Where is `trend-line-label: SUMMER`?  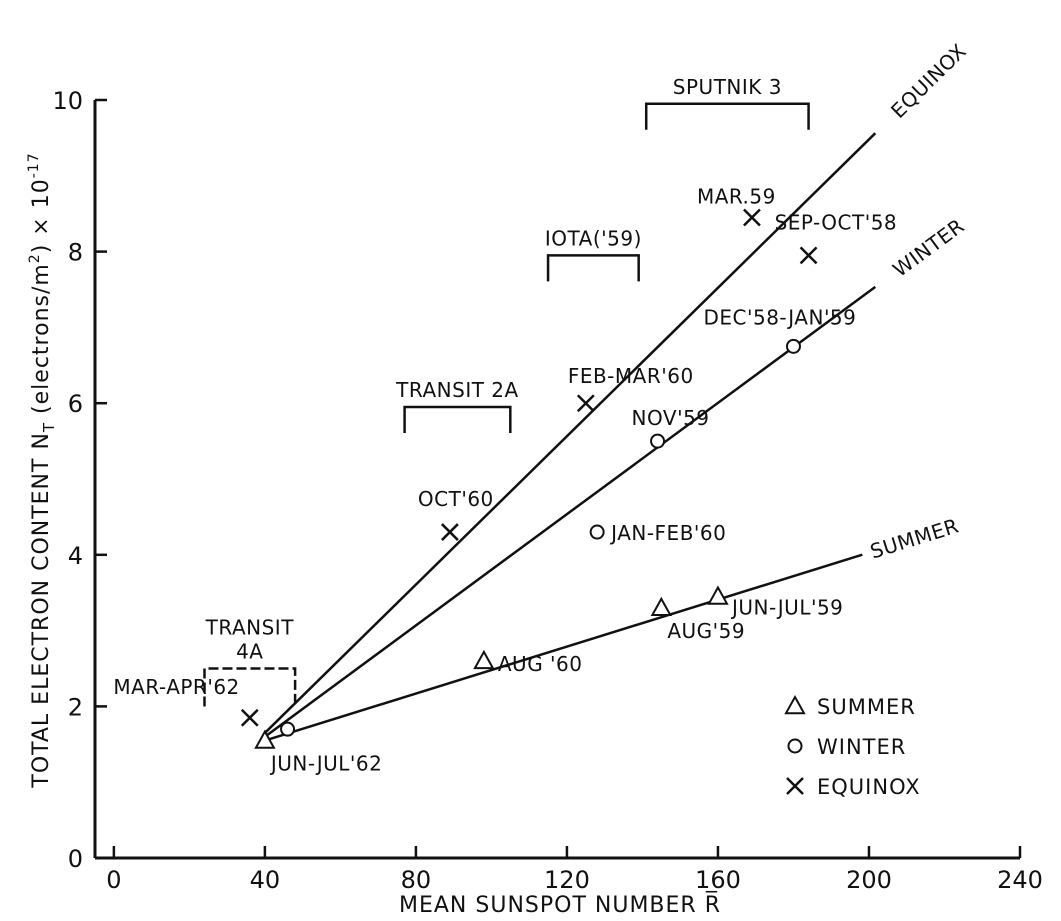
trend-line-label: SUMMER is located at coordinates (914, 538).